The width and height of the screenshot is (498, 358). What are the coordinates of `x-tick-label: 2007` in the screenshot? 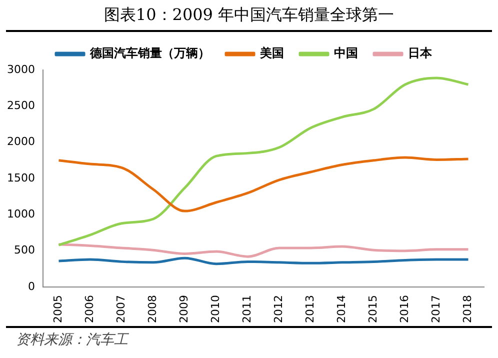 It's located at (121, 309).